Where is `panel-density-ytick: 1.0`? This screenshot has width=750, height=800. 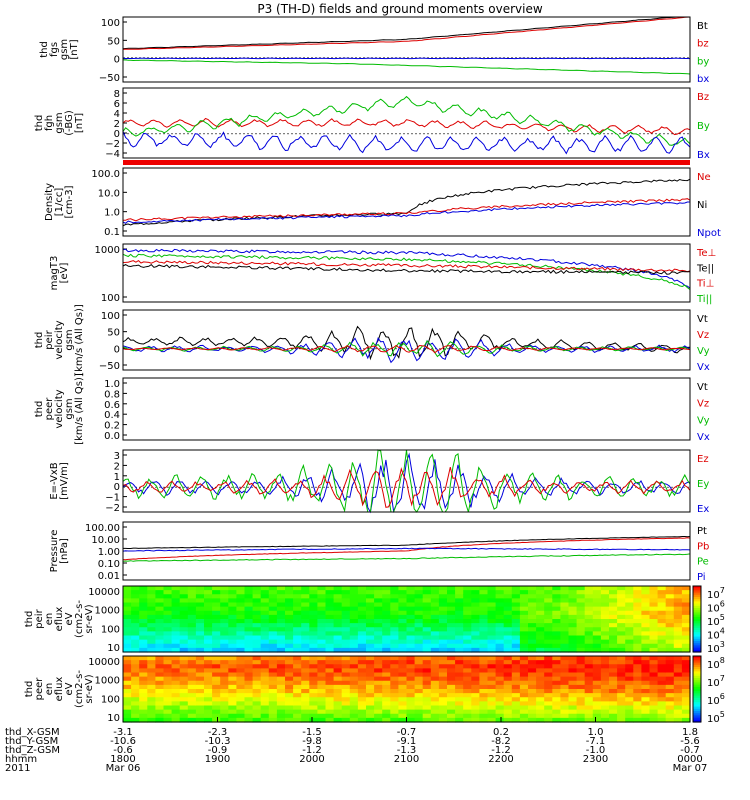
panel-density-ytick: 1.0 is located at coordinates (112, 213).